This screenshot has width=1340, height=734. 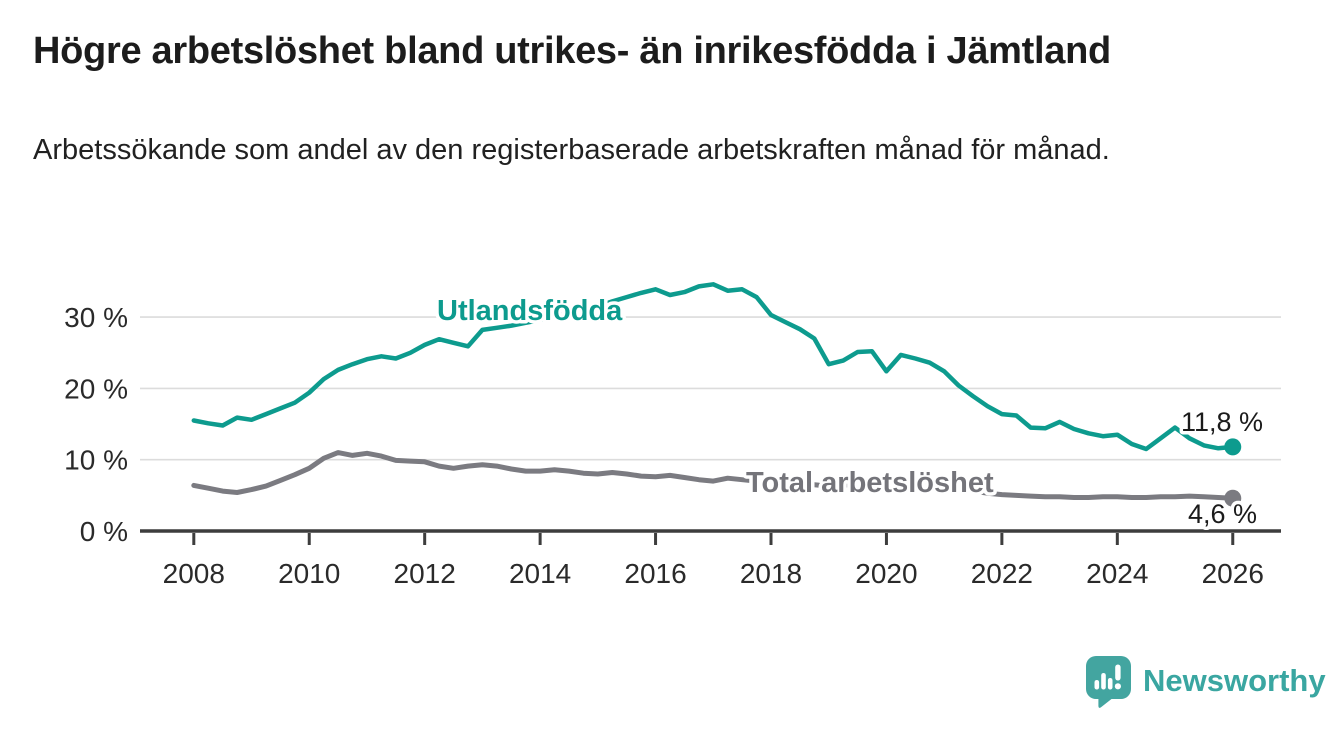 I want to click on series-name-label: Total arbetslöshet, so click(x=870, y=483).